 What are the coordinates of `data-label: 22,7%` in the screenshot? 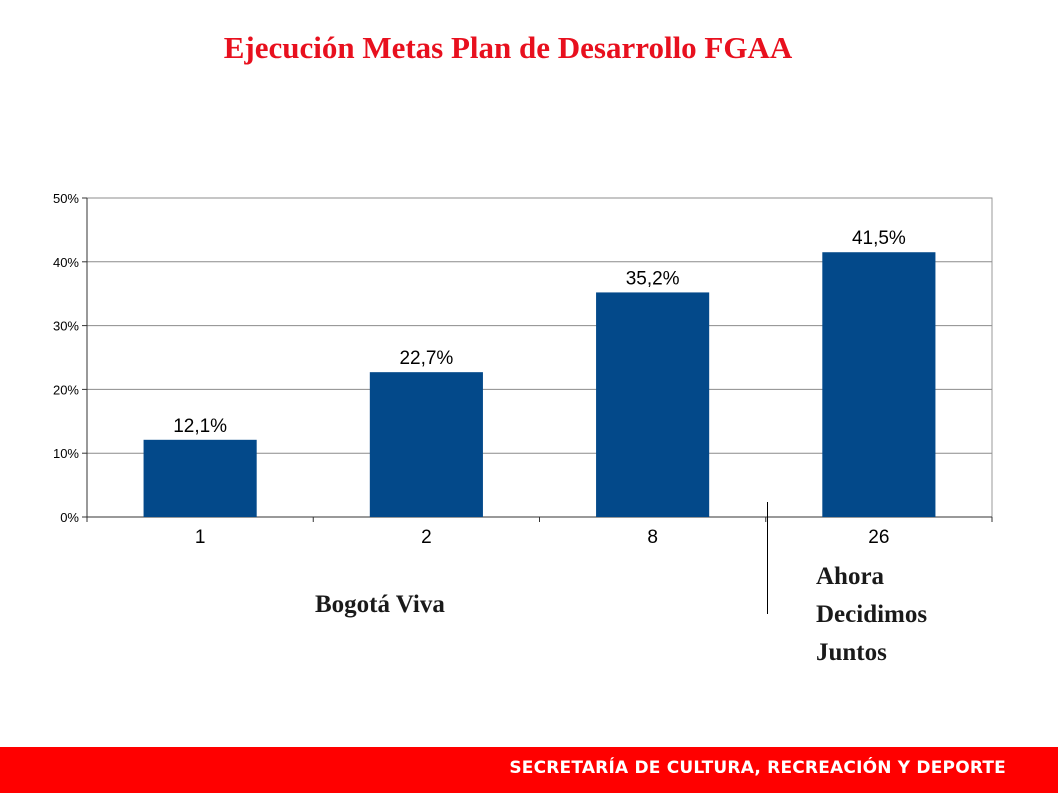 It's located at (426, 358).